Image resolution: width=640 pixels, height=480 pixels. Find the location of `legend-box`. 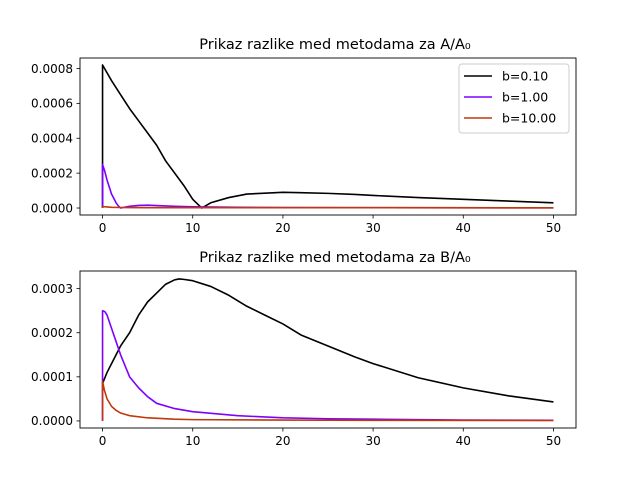

legend-box is located at coordinates (514, 98).